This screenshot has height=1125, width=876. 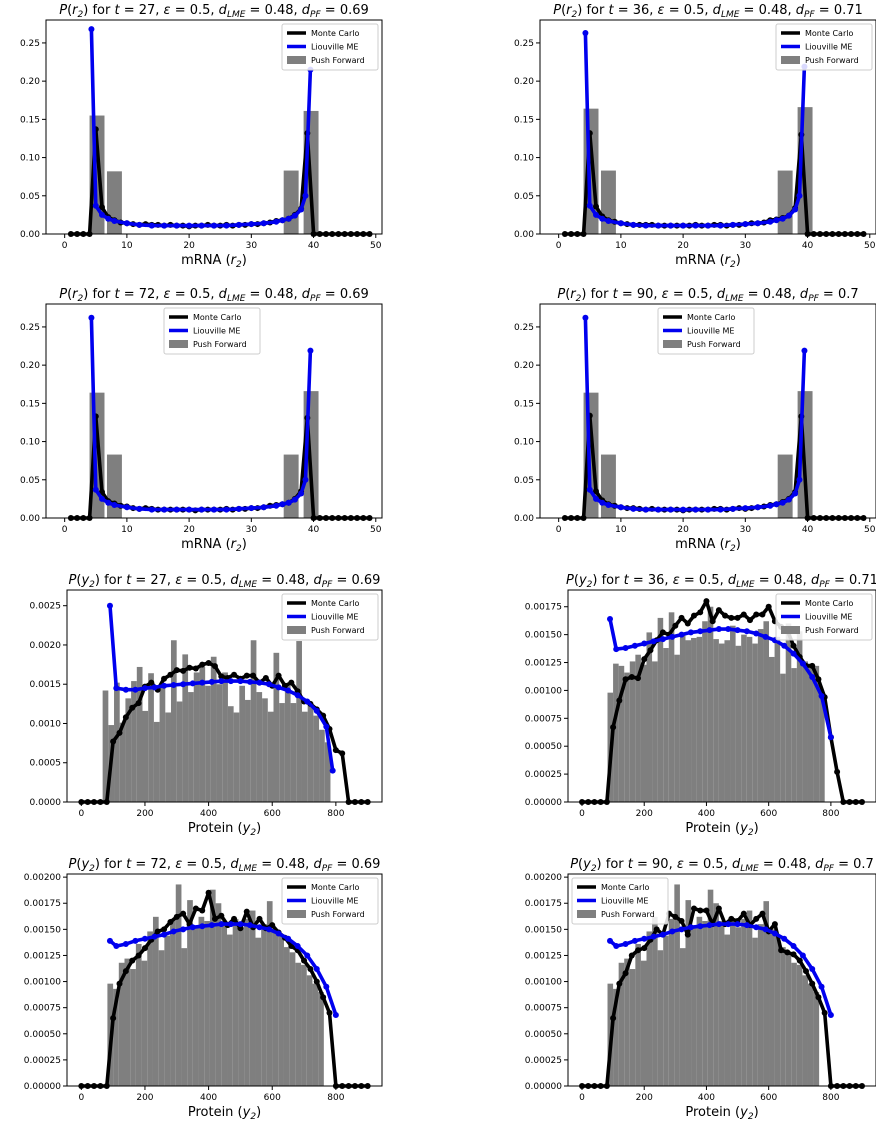 I want to click on x-tick-label: 10, so click(x=127, y=246).